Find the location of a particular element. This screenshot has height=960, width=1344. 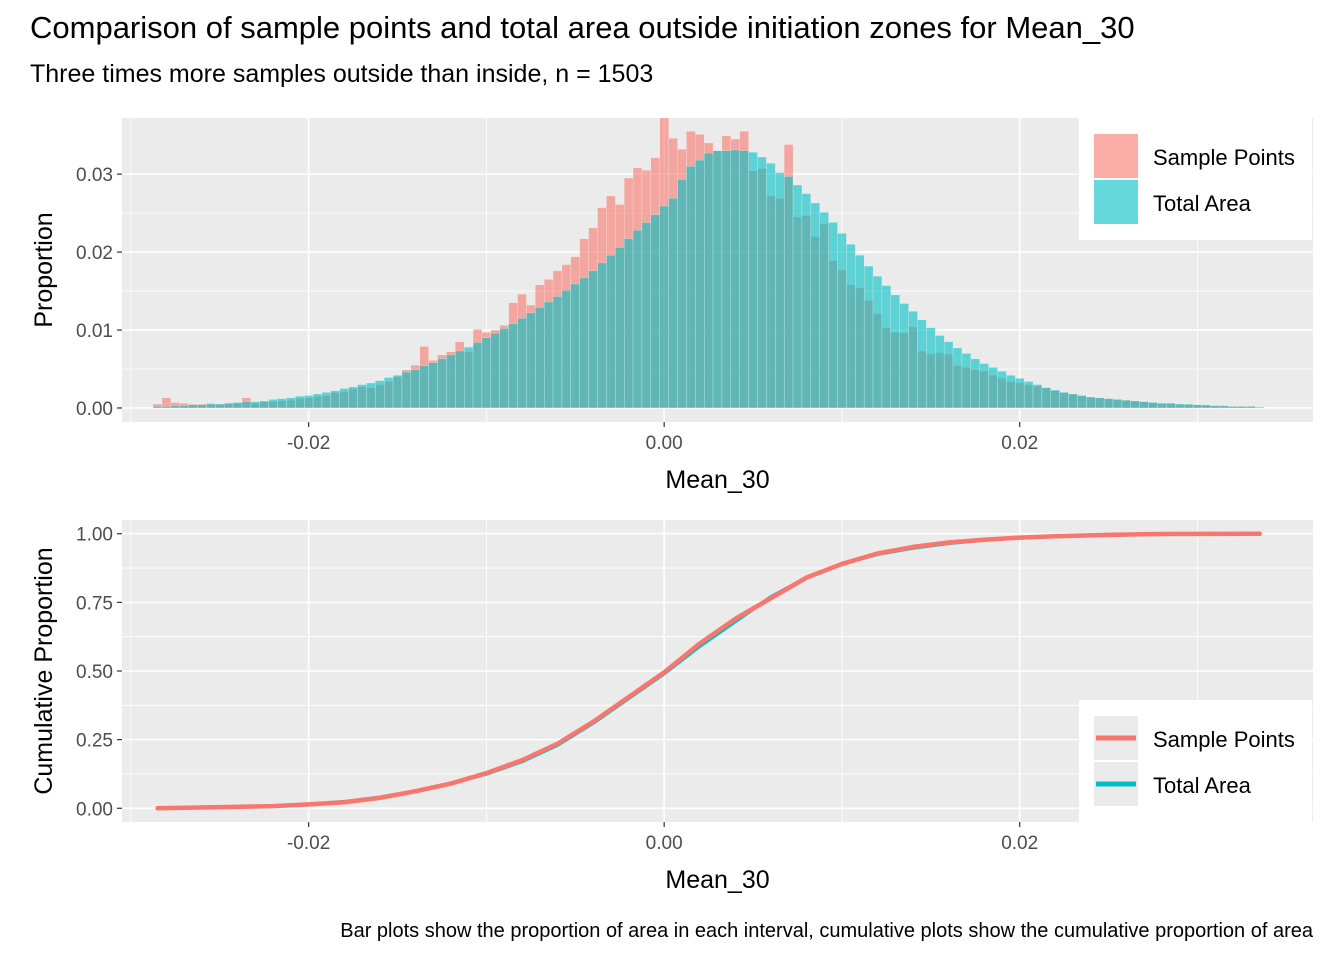

cumulative-legend: Sample Points Total Area is located at coordinates (1195, 761).